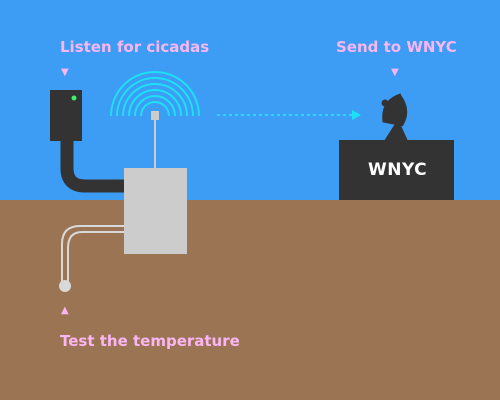 This screenshot has height=400, width=500. Describe the element at coordinates (150, 341) in the screenshot. I see `test-label: Test the temperature` at that location.